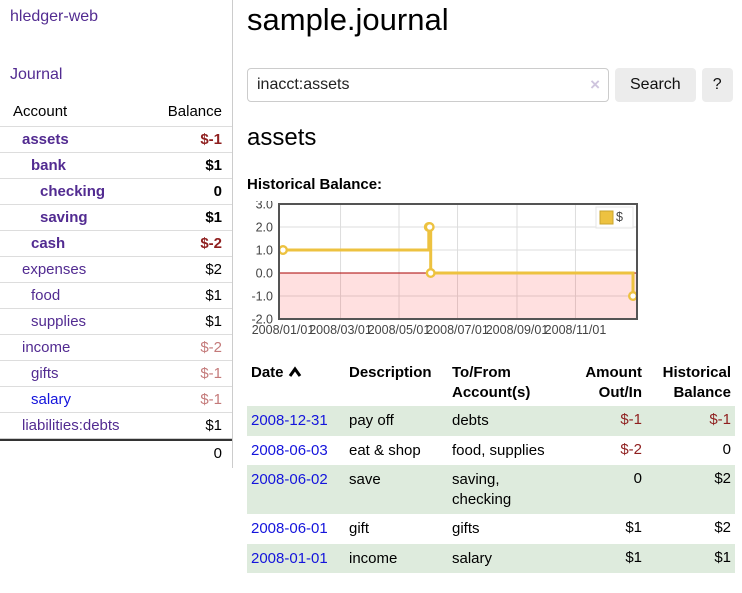 Image resolution: width=742 pixels, height=593 pixels. I want to click on account-link: checking, so click(73, 191).